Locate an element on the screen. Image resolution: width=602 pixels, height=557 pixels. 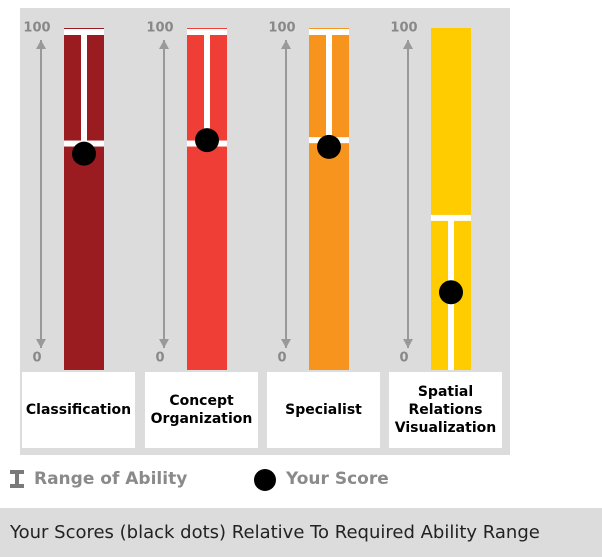
legend-label: Range of Ability is located at coordinates (110, 479).